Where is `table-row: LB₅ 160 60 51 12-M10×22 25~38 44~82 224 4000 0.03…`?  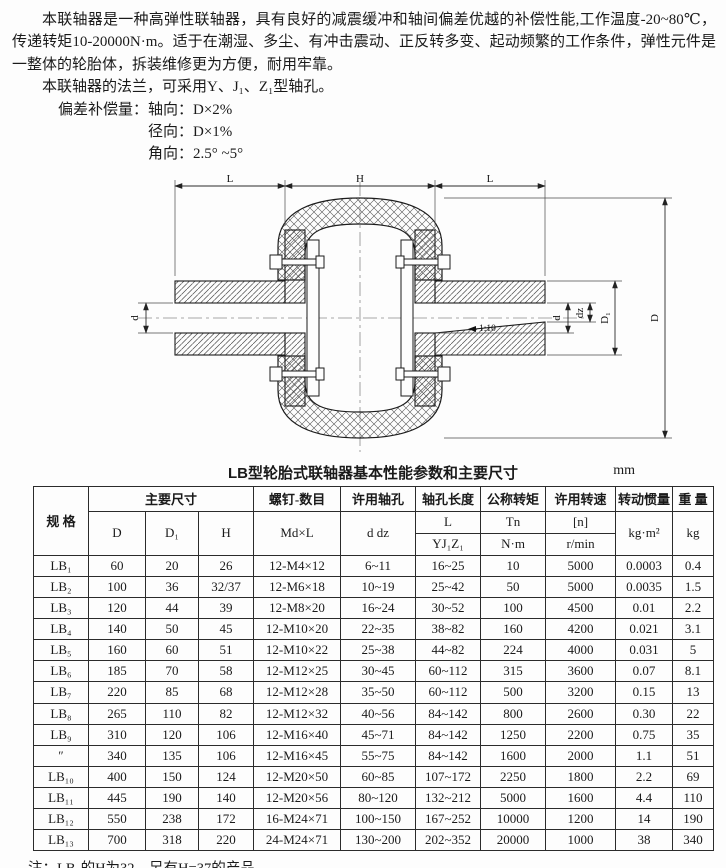
table-row: LB₅ 160 60 51 12-M10×22 25~38 44~82 224 4000 0.03… is located at coordinates (374, 650).